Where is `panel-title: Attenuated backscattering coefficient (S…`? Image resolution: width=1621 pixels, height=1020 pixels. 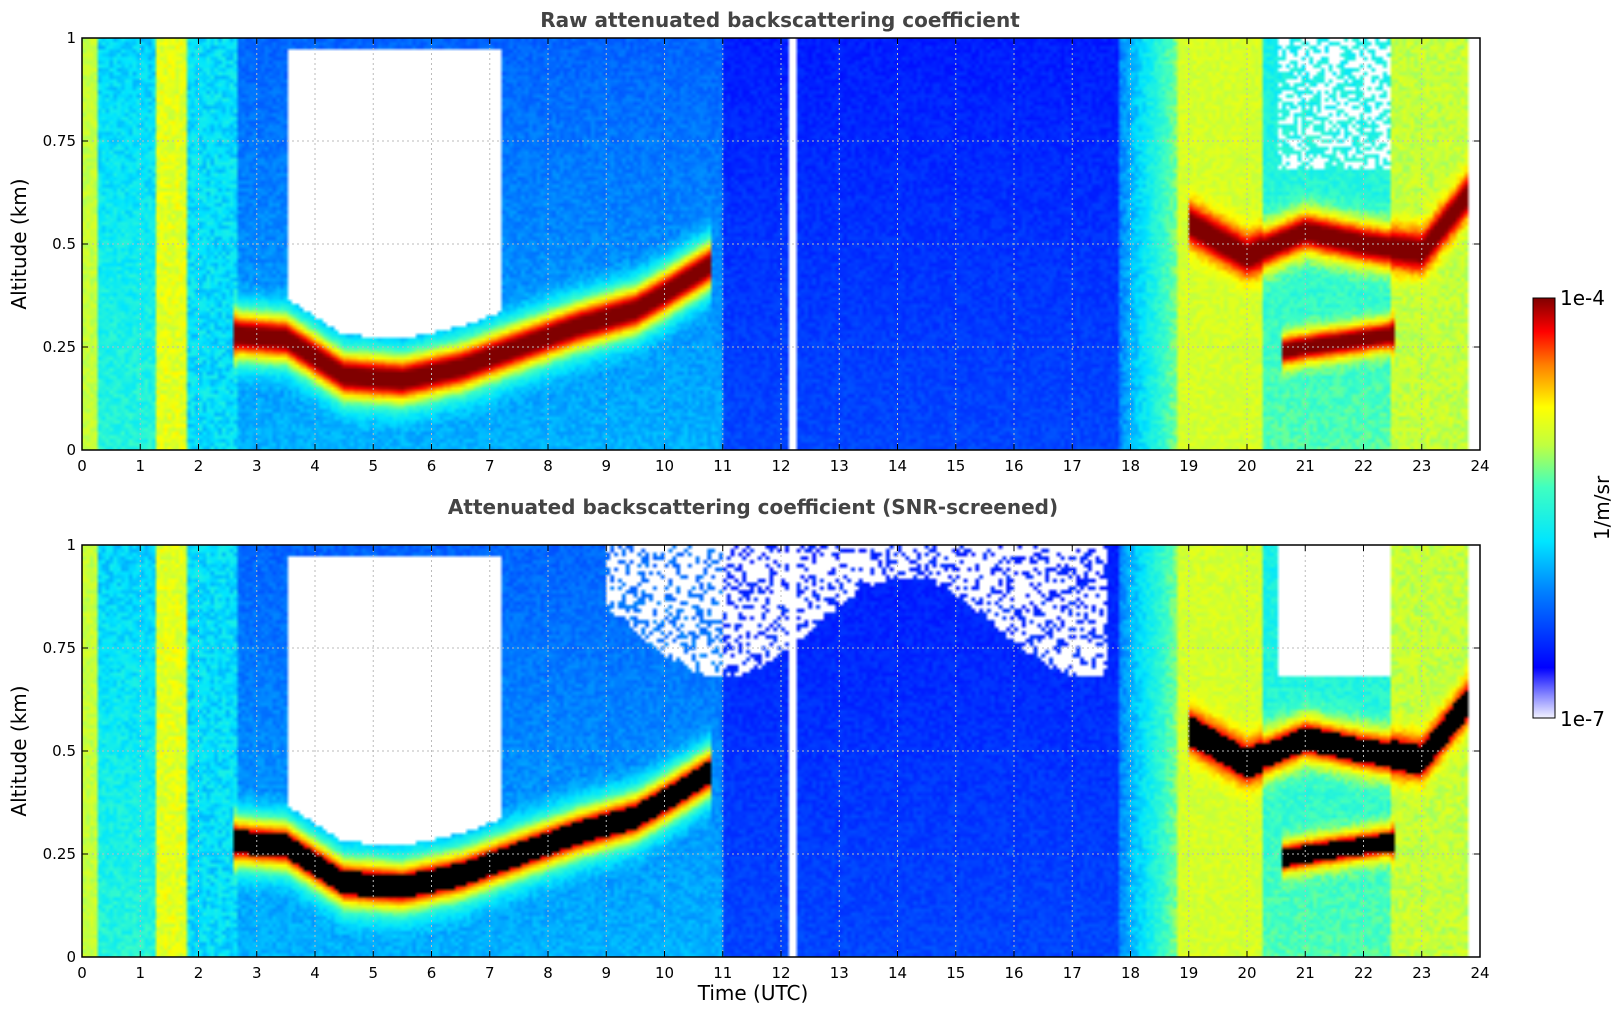 panel-title: Attenuated backscattering coefficient (S… is located at coordinates (753, 507).